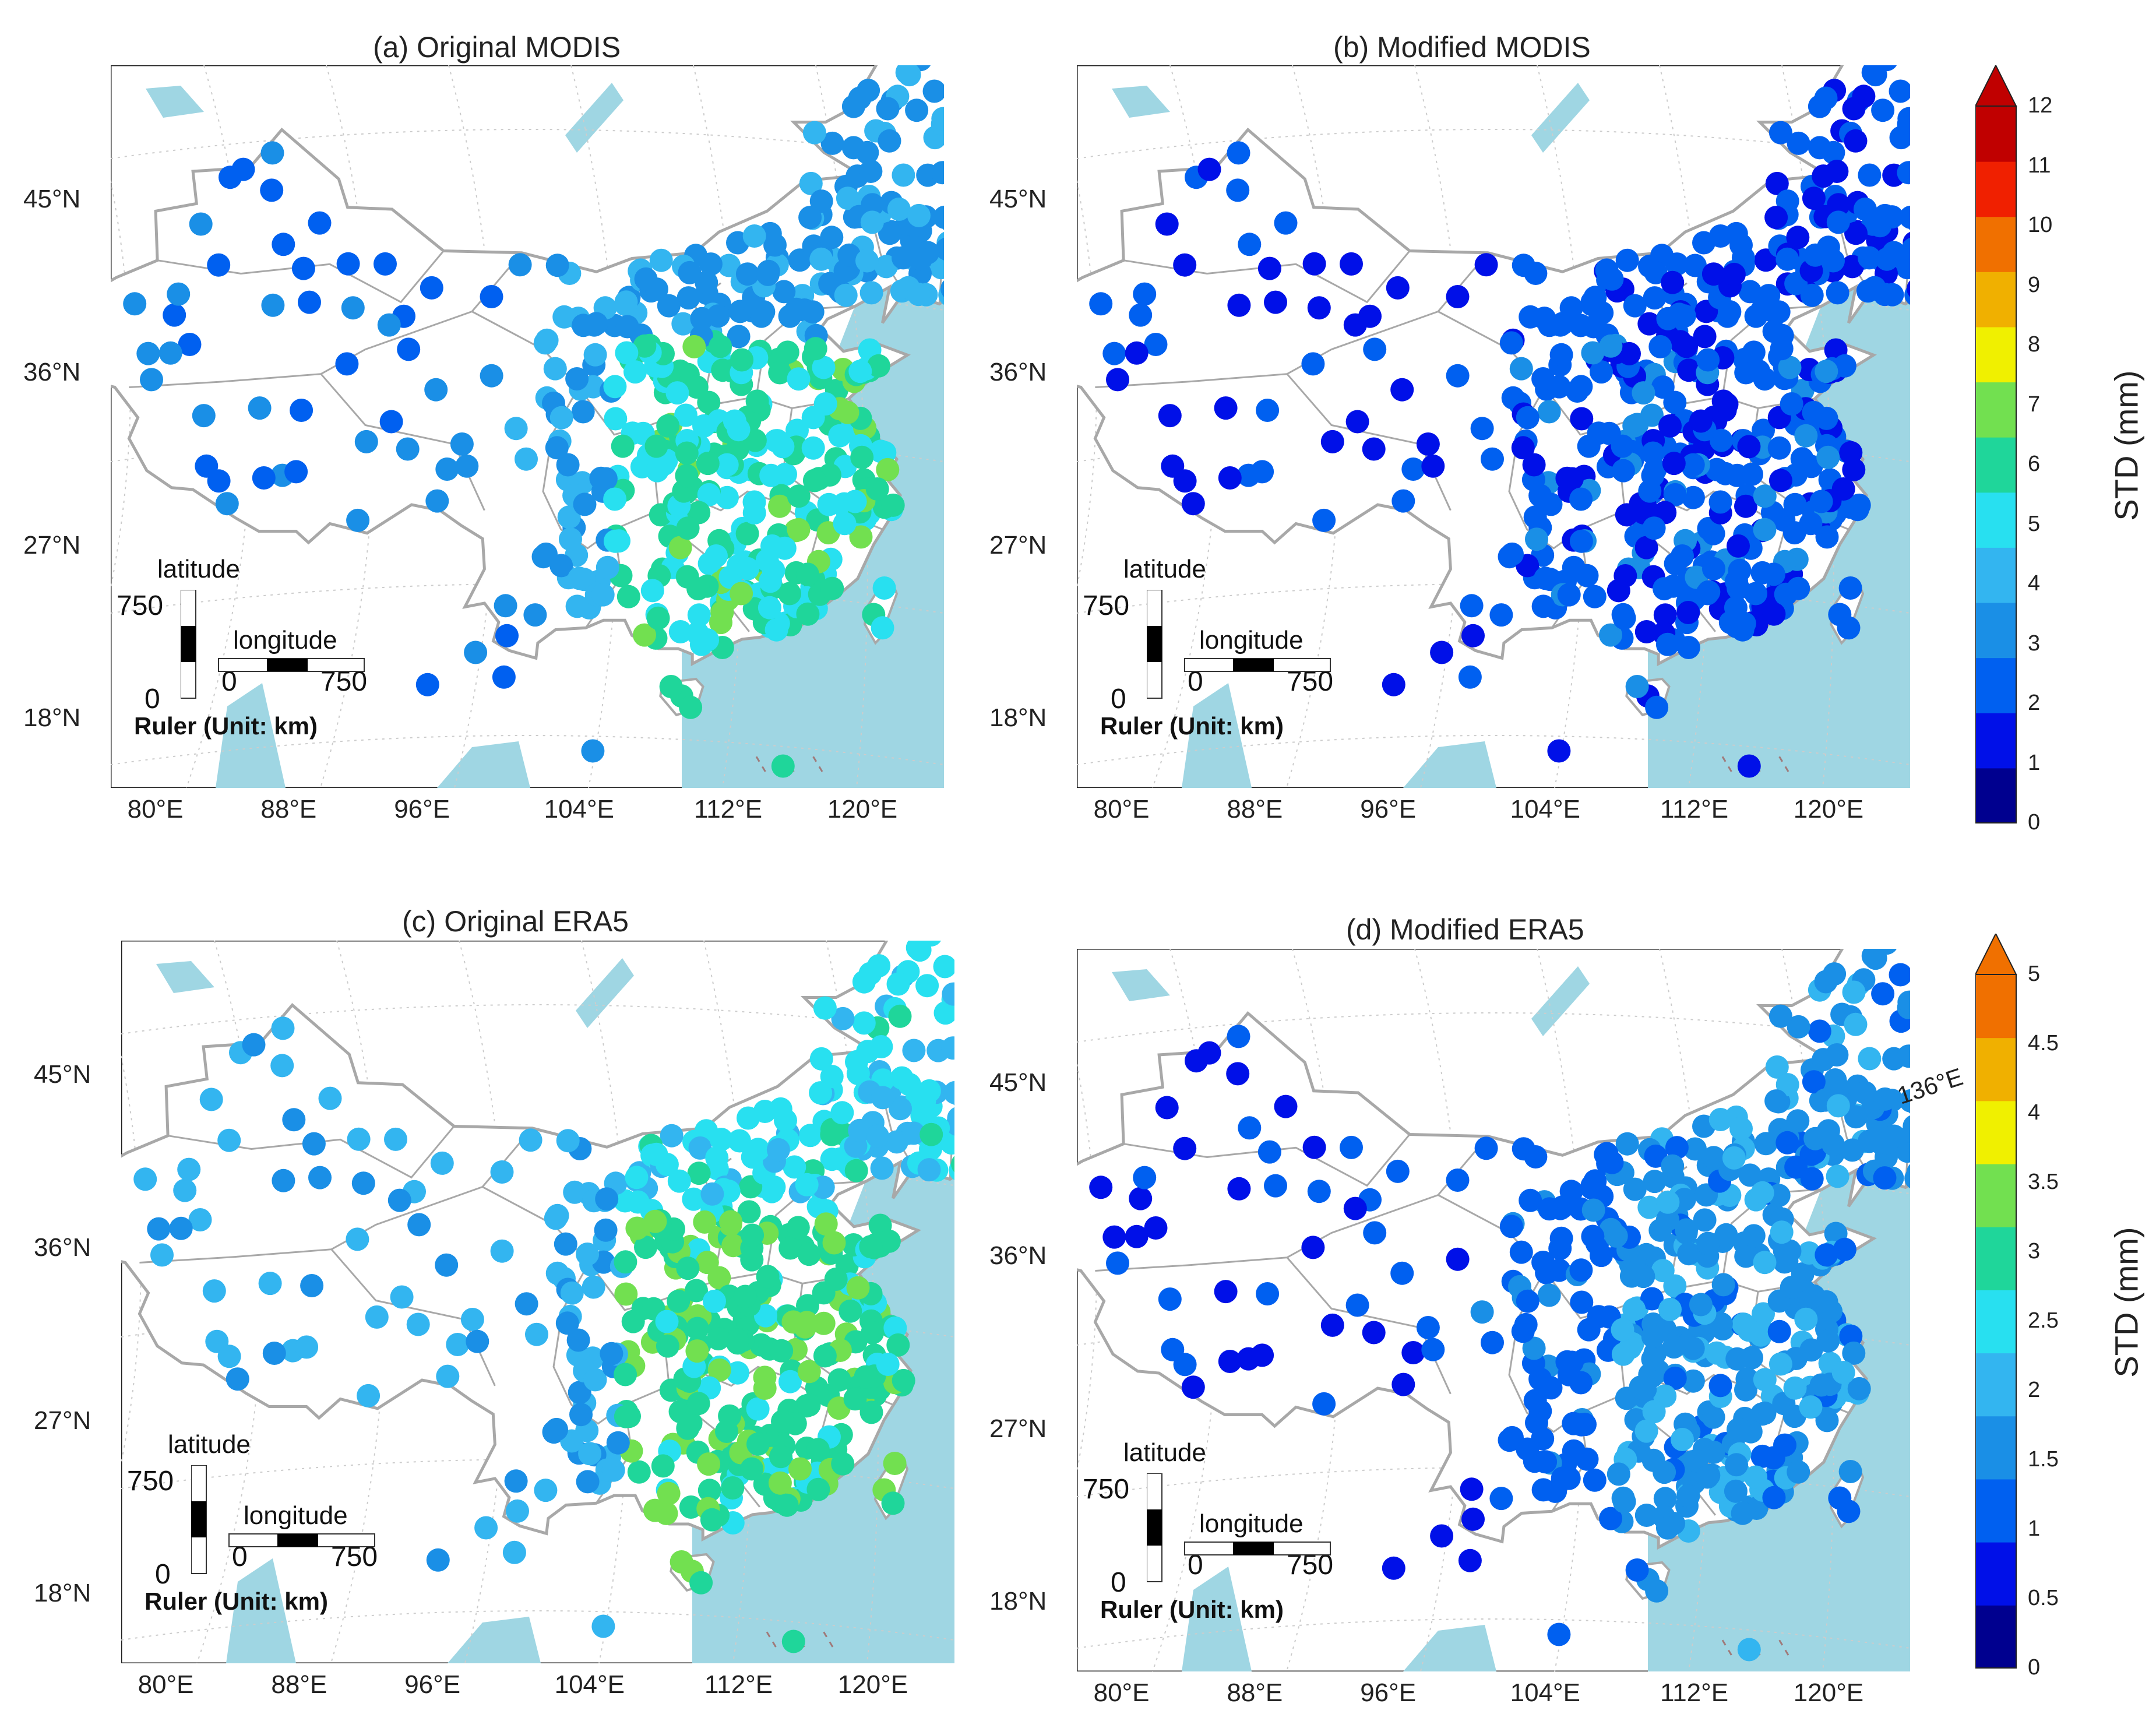 Image resolution: width=2156 pixels, height=1714 pixels. What do you see at coordinates (728, 809) in the screenshot?
I see `longitude-label: 112°E` at bounding box center [728, 809].